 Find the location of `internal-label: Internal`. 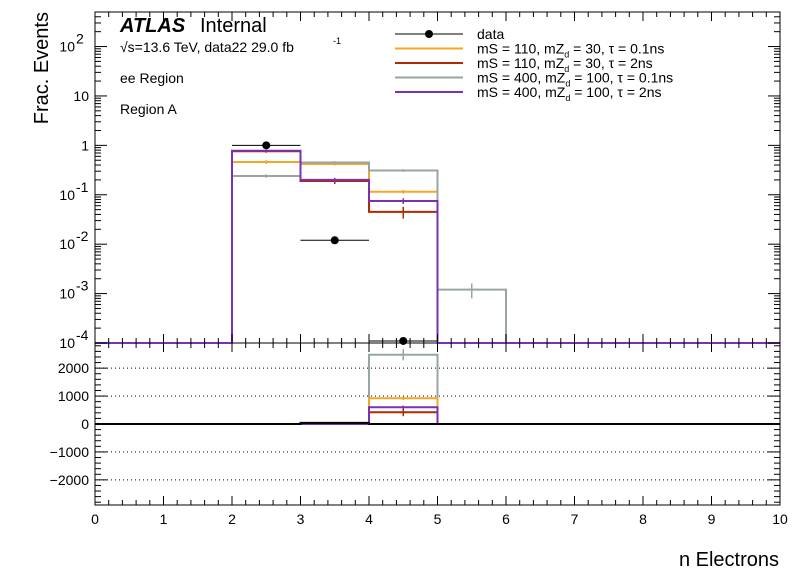

internal-label: Internal is located at coordinates (233, 26).